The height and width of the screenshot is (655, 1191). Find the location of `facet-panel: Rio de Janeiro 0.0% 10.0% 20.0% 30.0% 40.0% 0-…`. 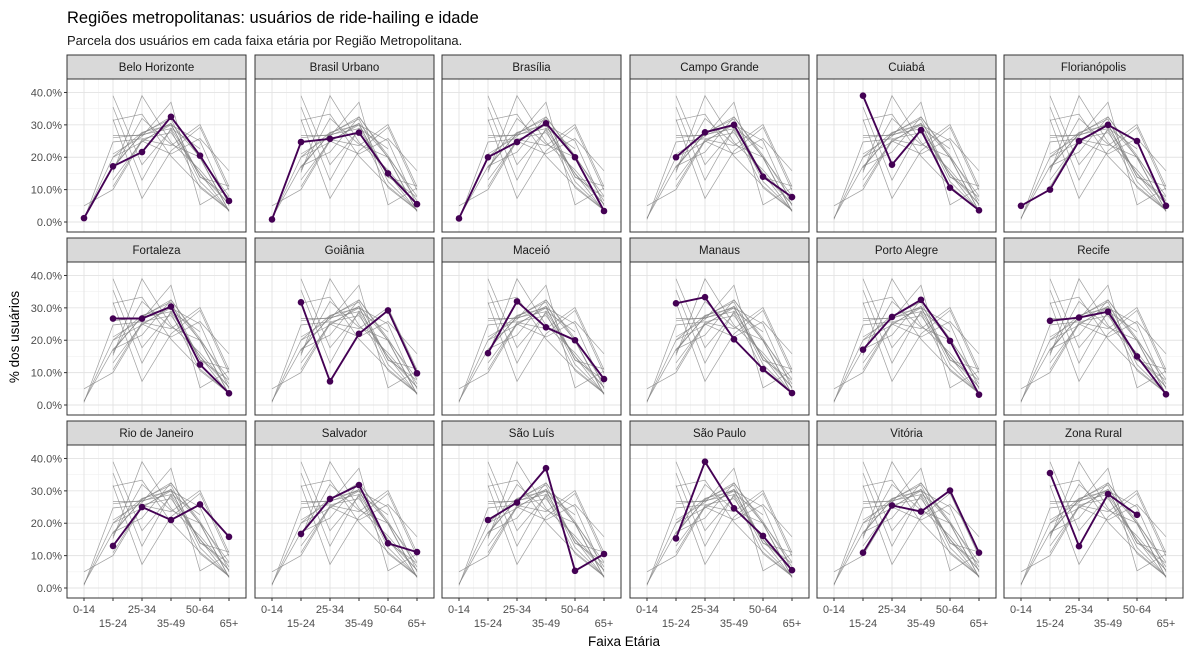

facet-panel: Rio de Janeiro 0.0% 10.0% 20.0% 30.0% 40.0% 0-… is located at coordinates (139, 525).